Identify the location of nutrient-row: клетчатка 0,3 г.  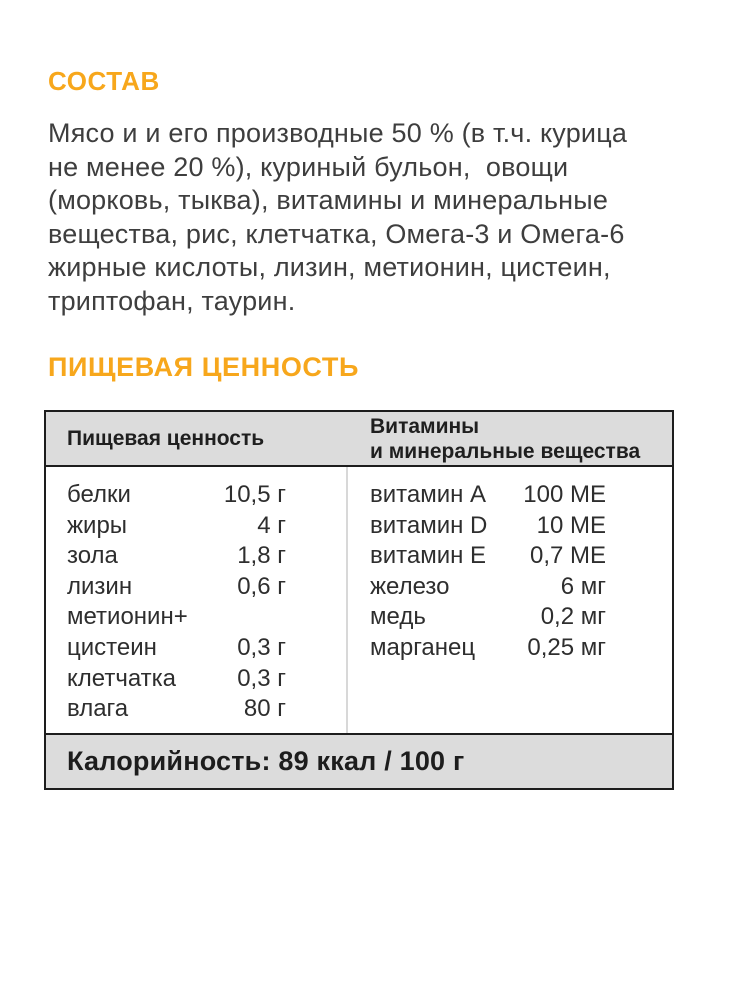
(176, 679).